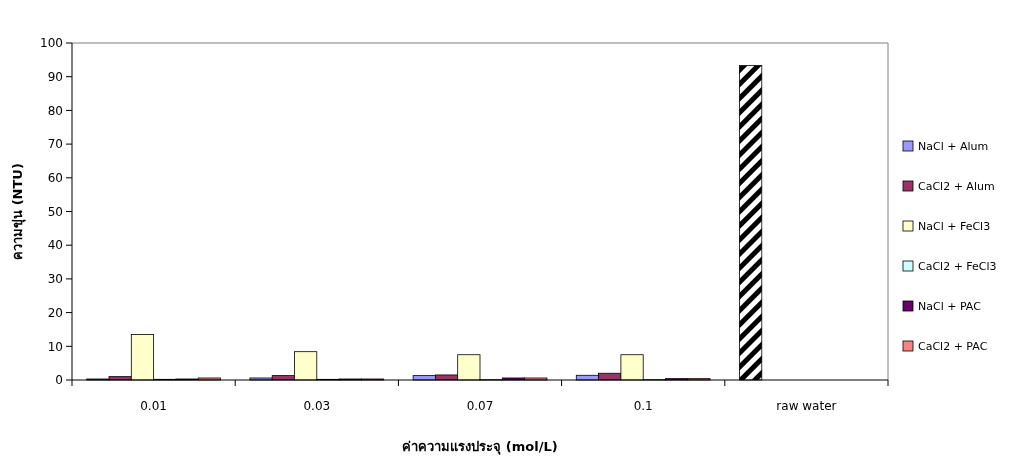 The height and width of the screenshot is (459, 1013). Describe the element at coordinates (806, 406) in the screenshot. I see `x-tick-label: raw water` at that location.